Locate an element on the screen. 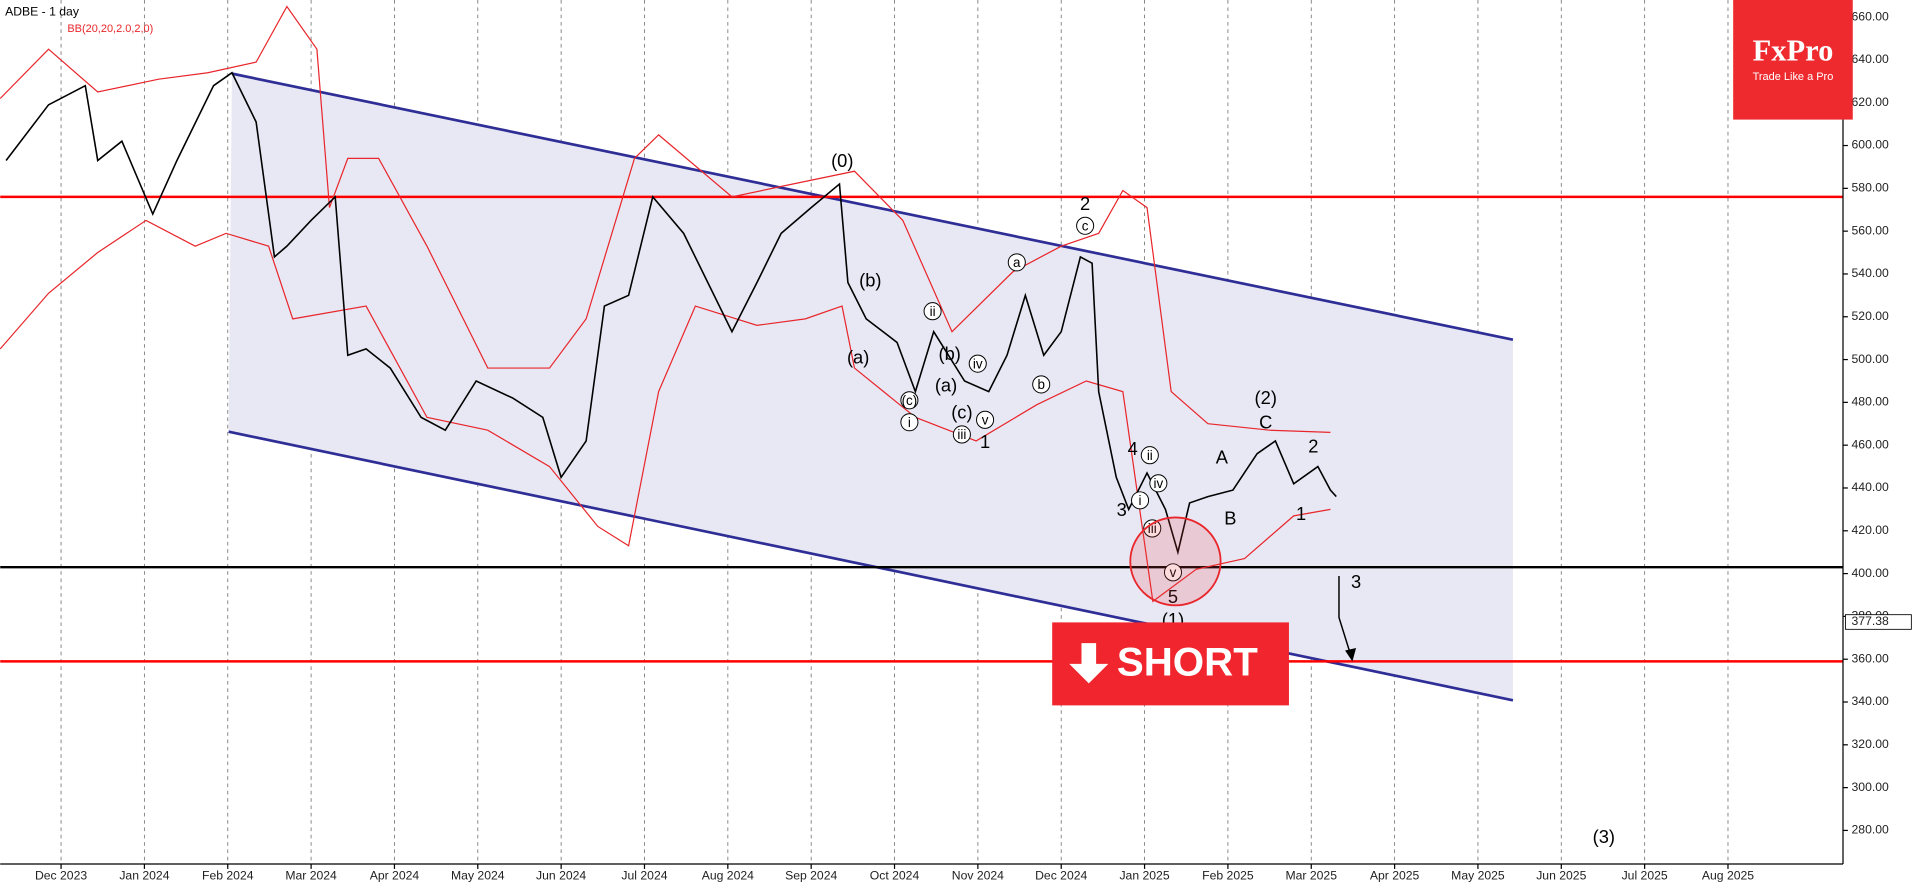 Image resolution: width=1914 pixels, height=886 pixels. last-price-box is located at coordinates (1878, 622).